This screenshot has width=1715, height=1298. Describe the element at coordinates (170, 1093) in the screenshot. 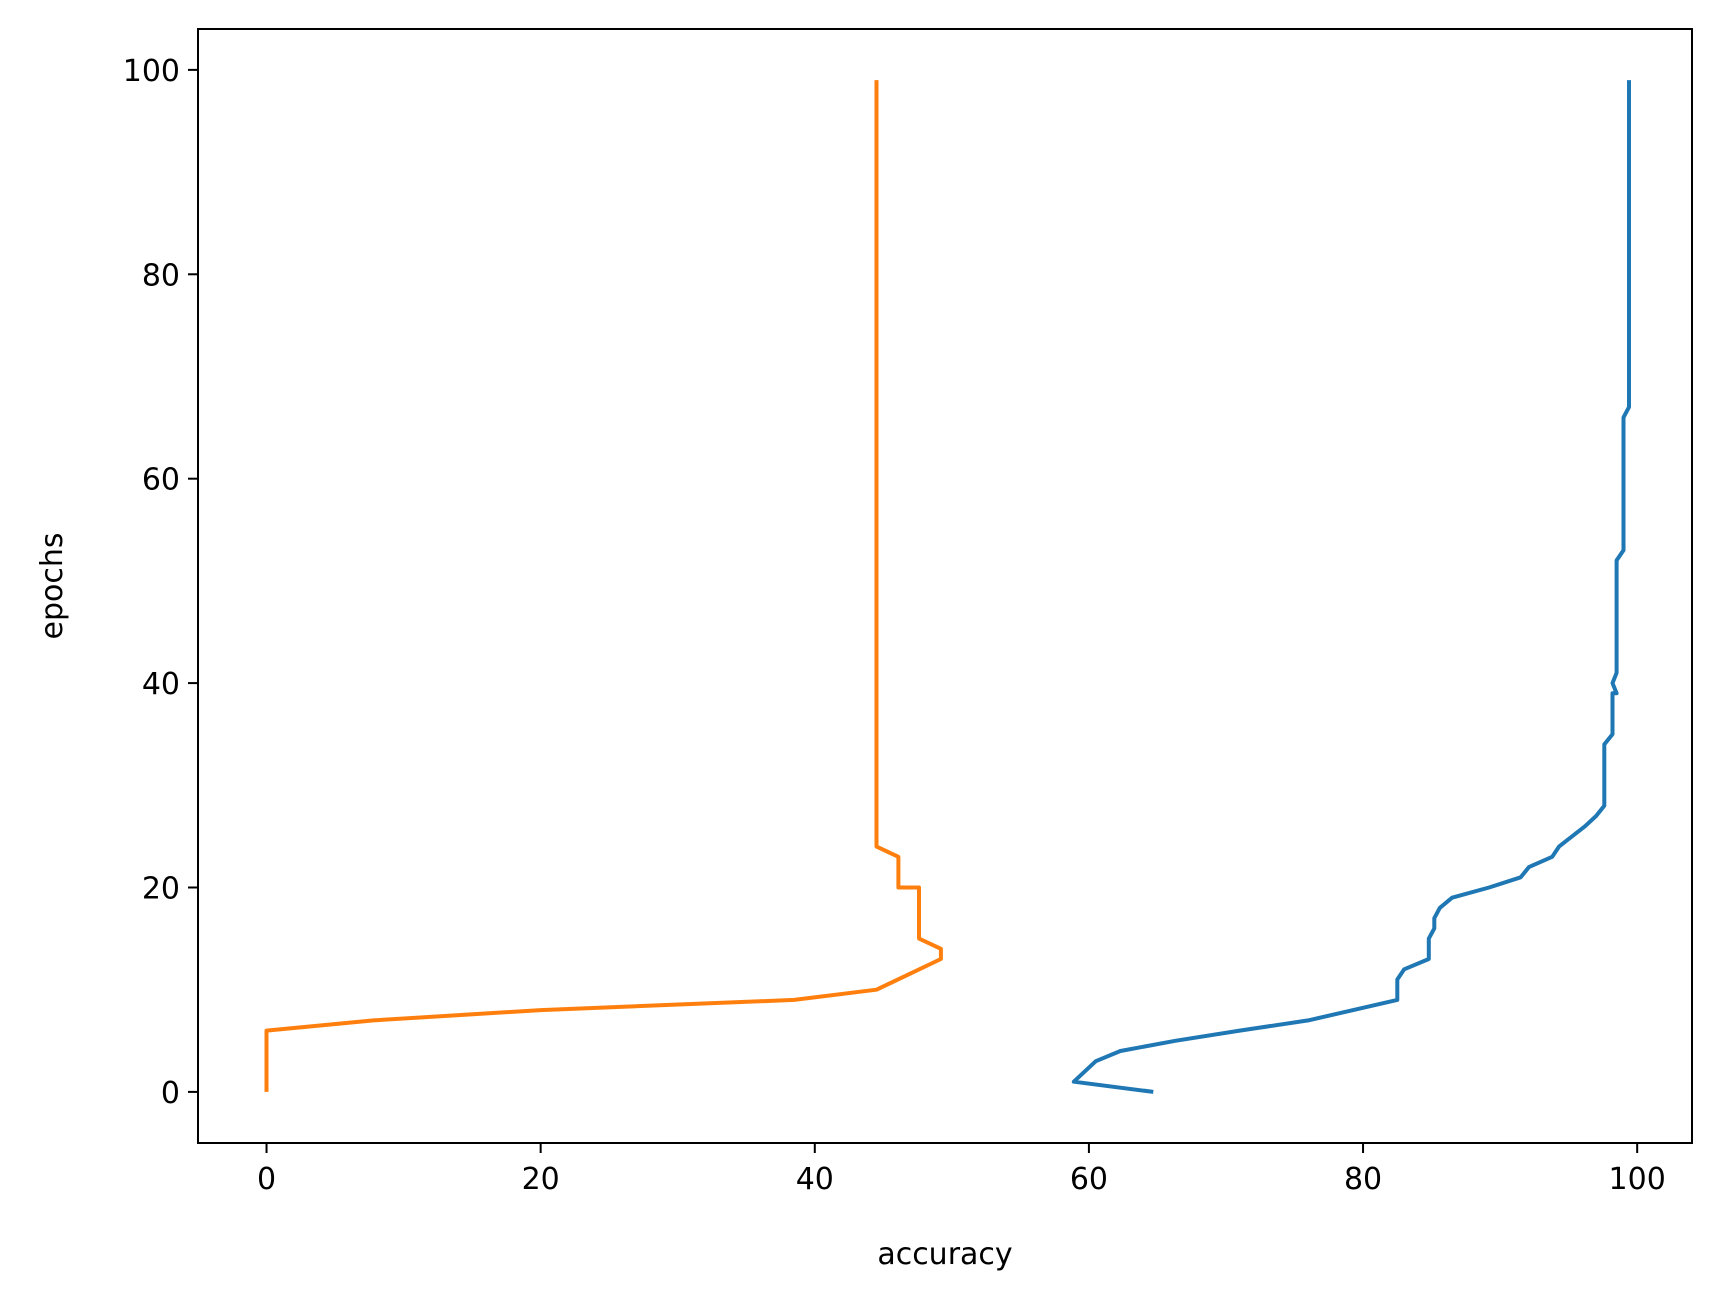

I see `y-tick-label: 0` at that location.